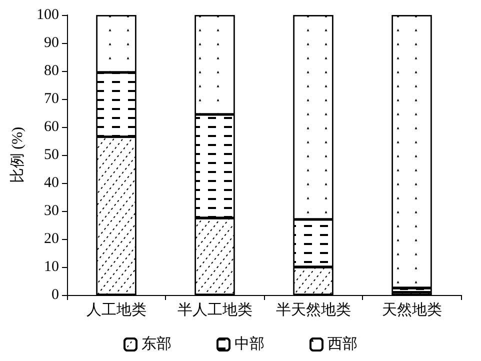 The image size is (481, 361). I want to click on x-tick-label: 天然地类, so click(412, 310).